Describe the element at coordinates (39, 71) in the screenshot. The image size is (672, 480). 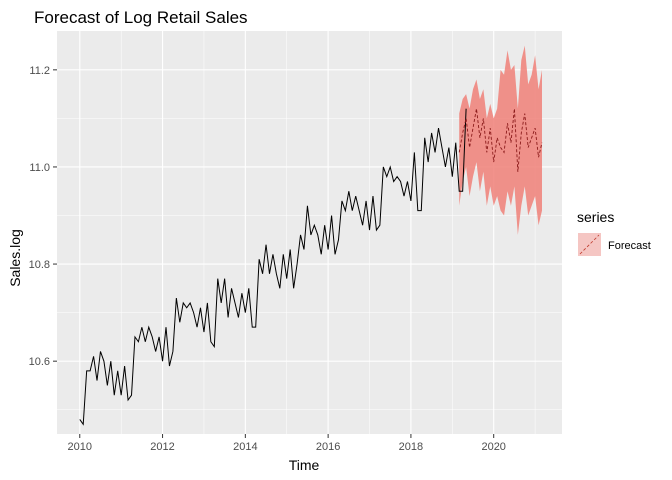
I see `y-tick-label: 11.2` at that location.